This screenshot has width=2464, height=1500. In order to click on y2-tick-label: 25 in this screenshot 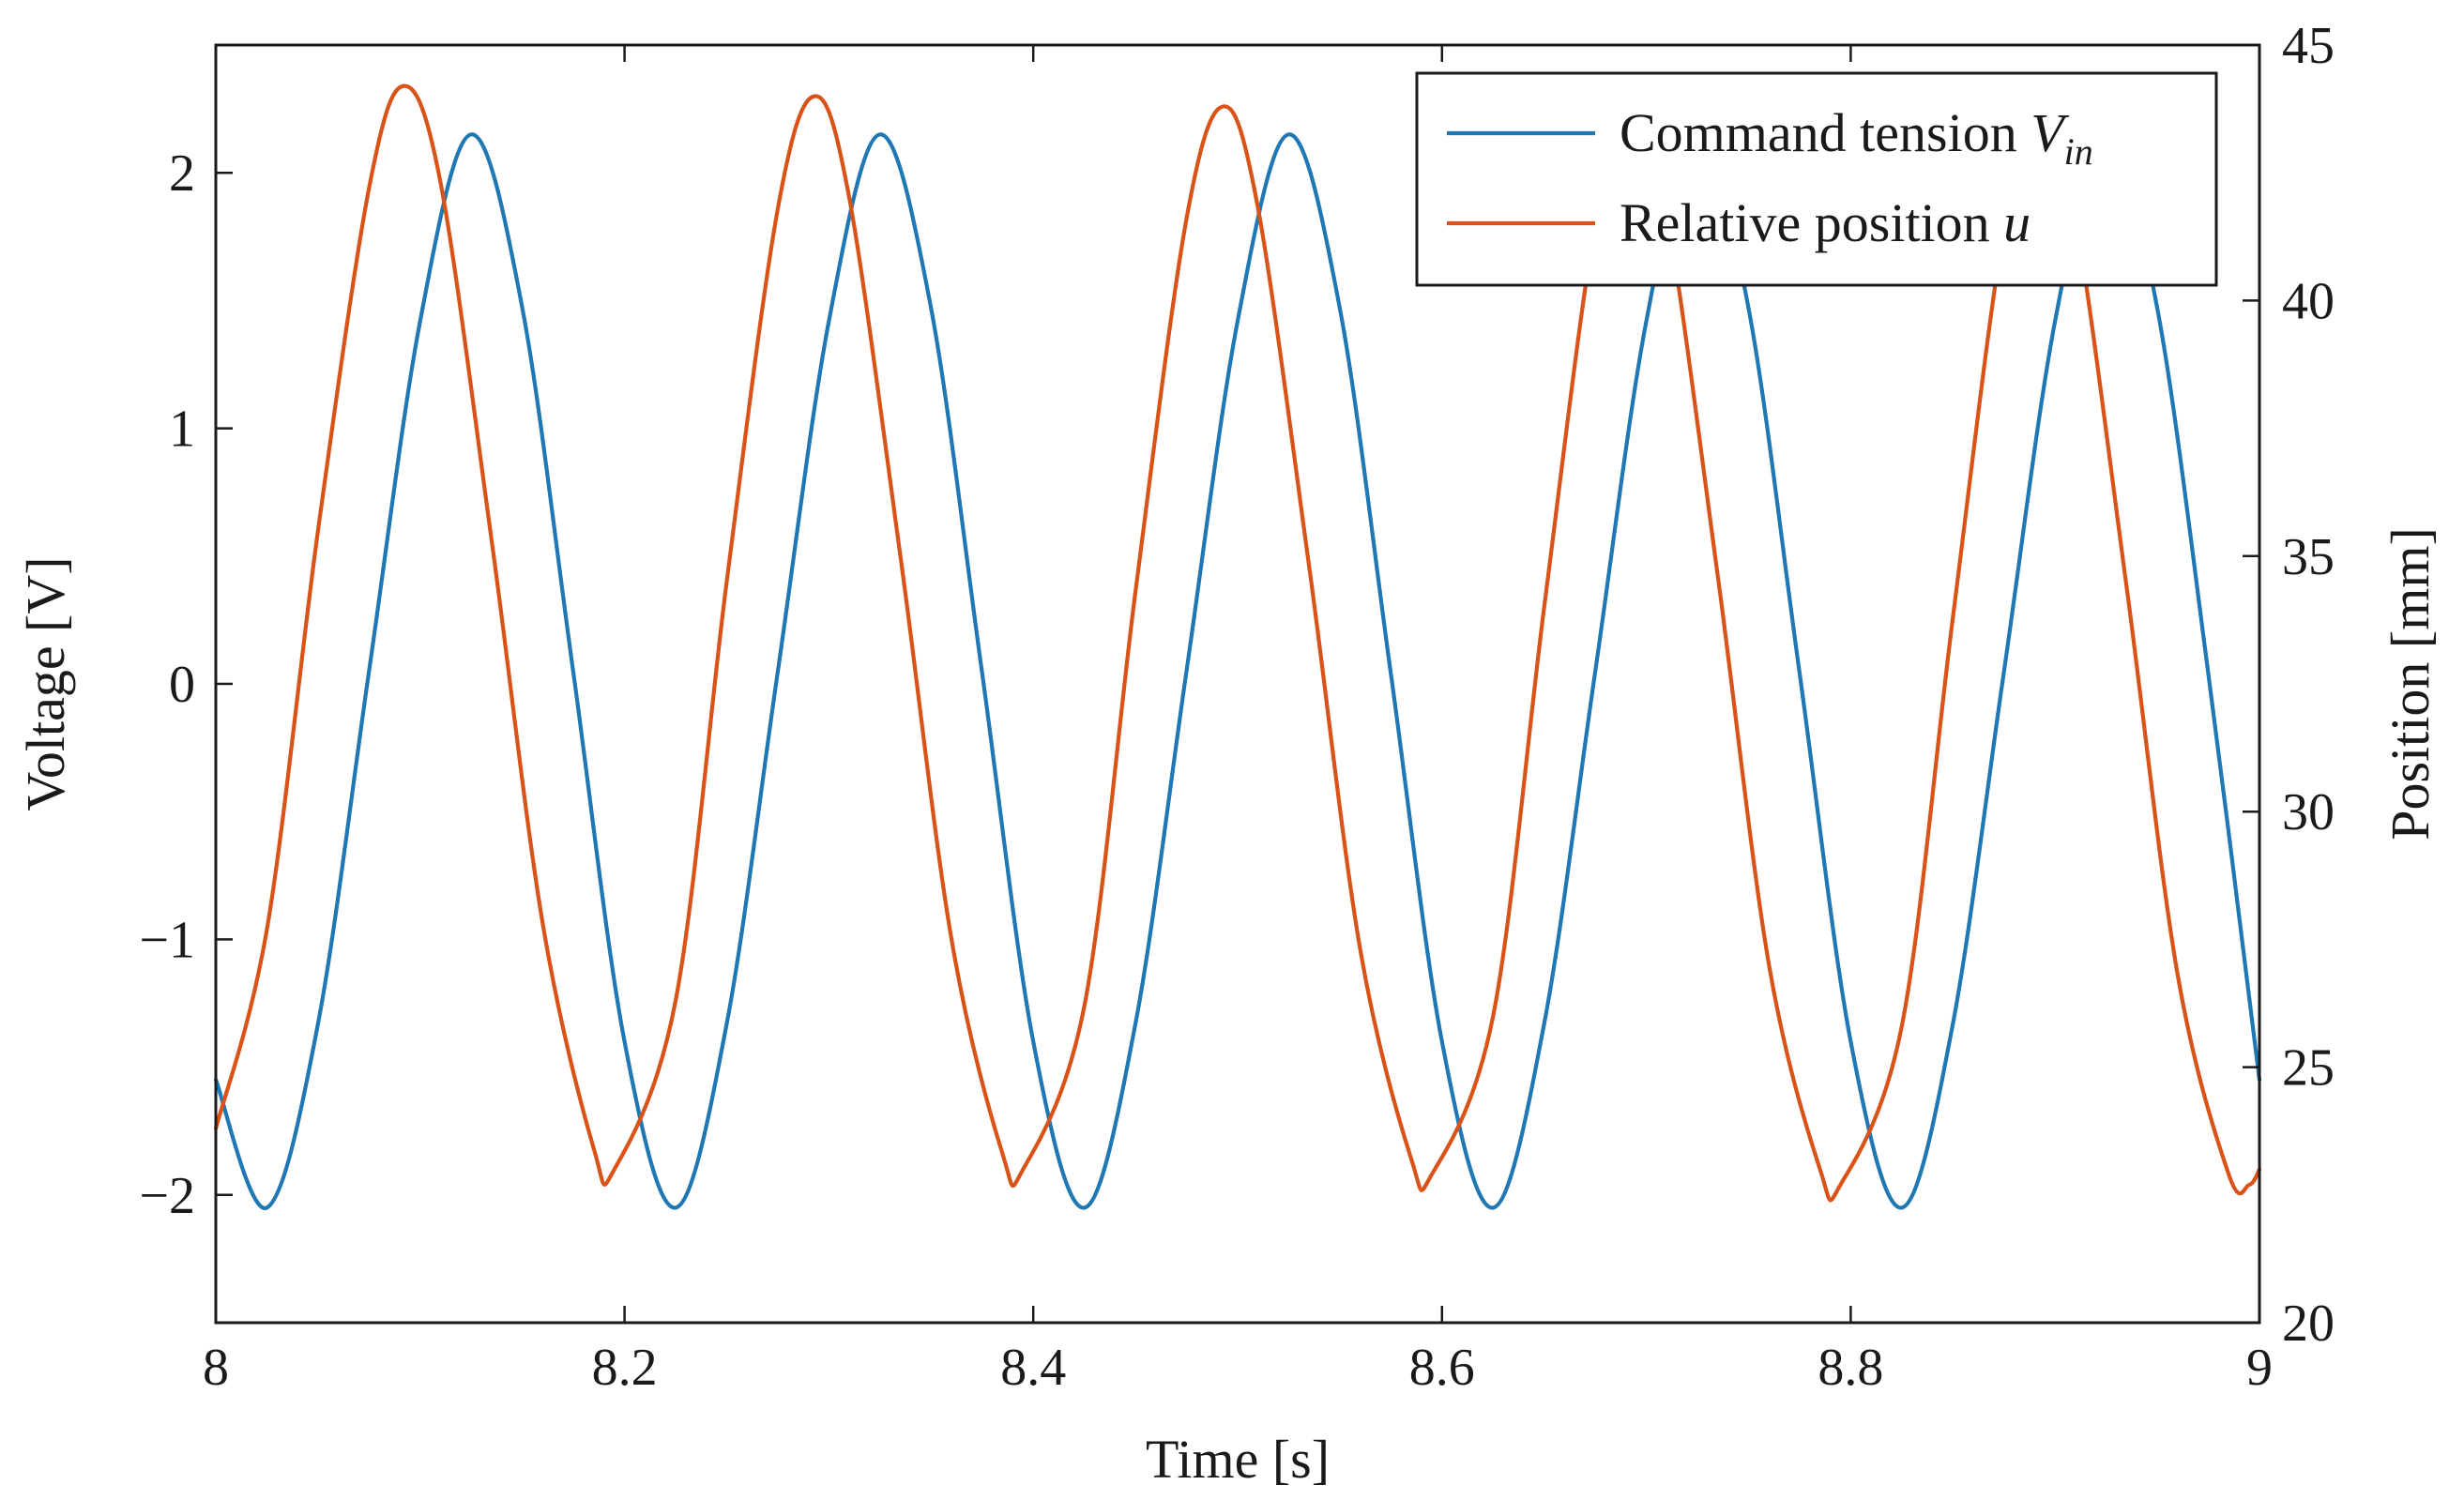, I will do `click(2308, 1068)`.